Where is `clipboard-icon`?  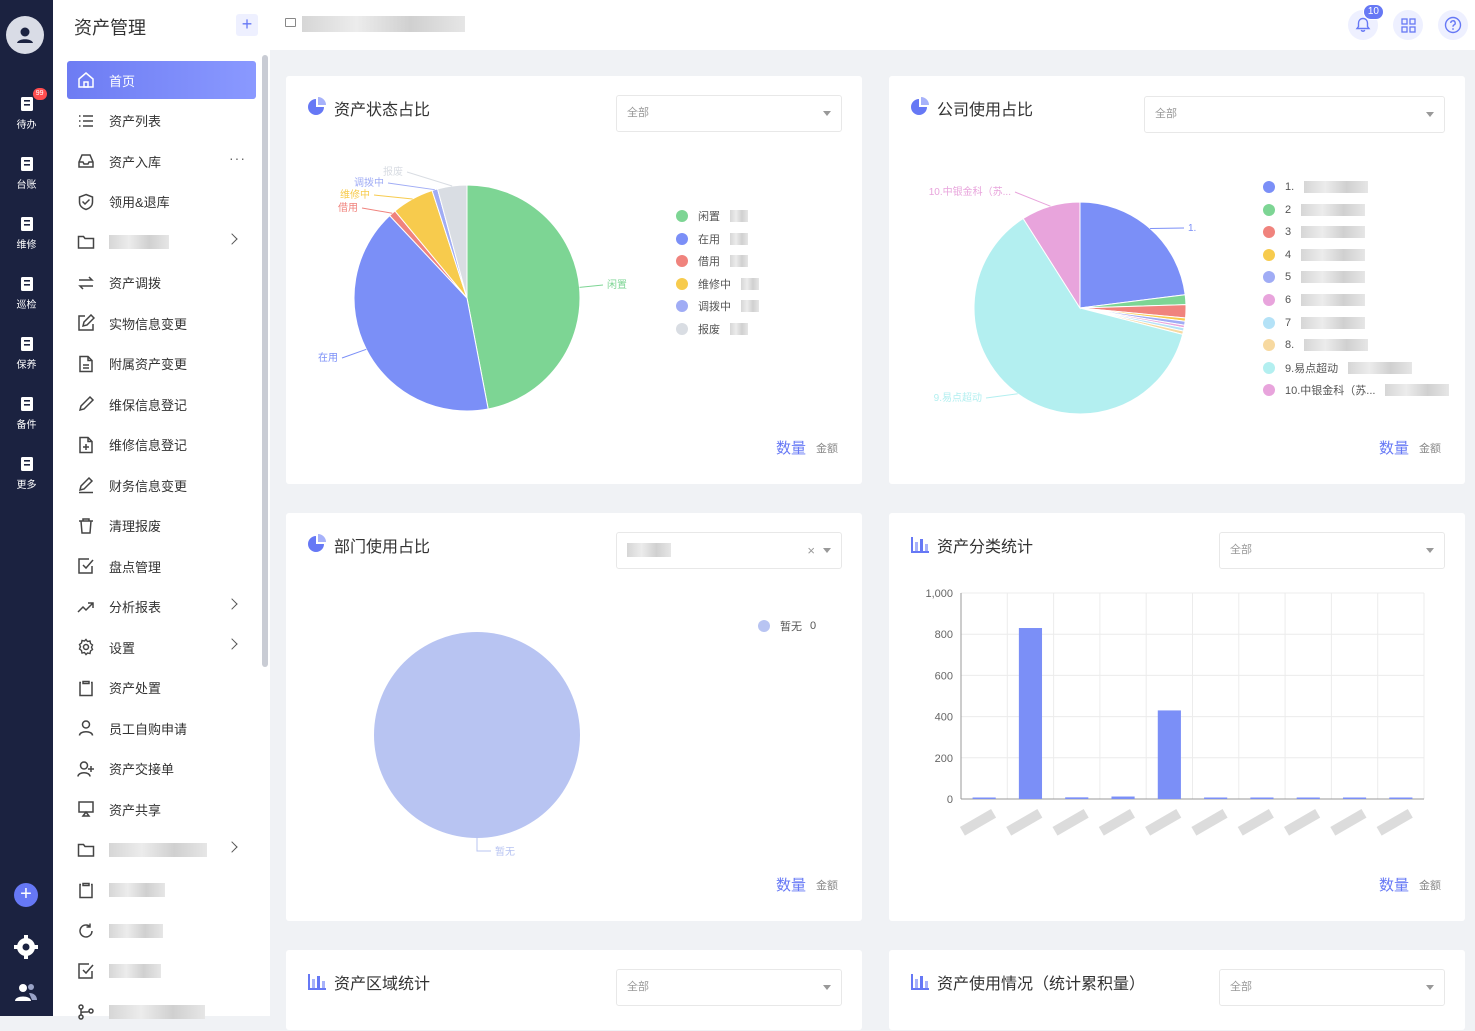 clipboard-icon is located at coordinates (86, 890).